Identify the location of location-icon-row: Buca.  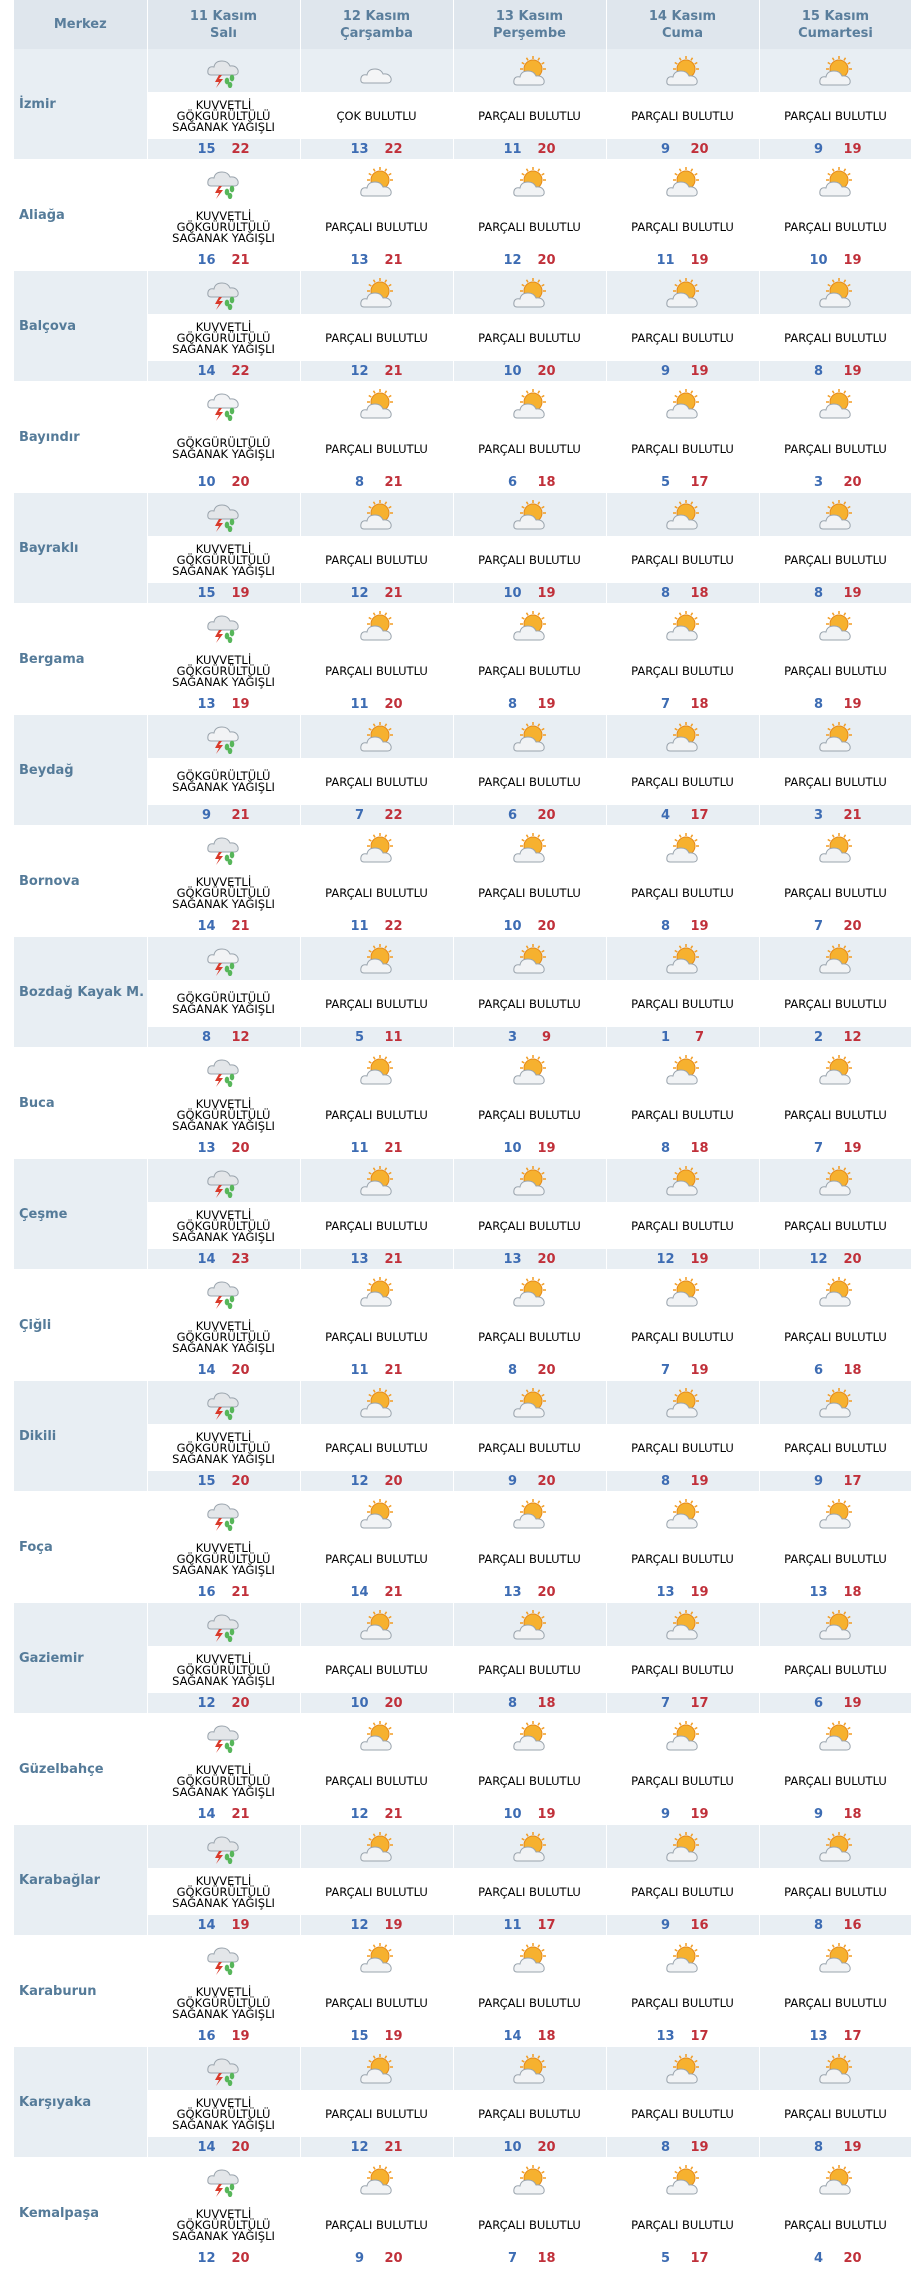
(462, 1070).